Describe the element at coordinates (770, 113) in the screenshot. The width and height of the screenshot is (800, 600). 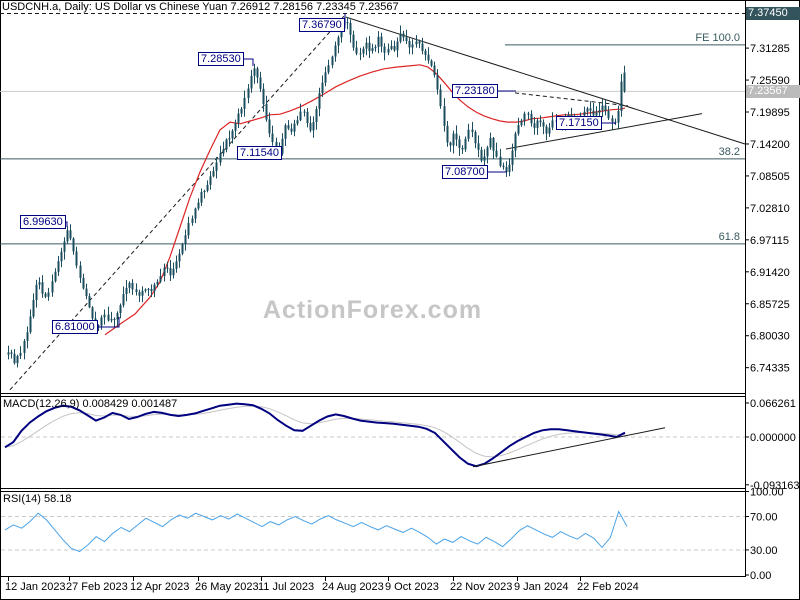
I see `y-axis-tick-label: 7.19895` at that location.